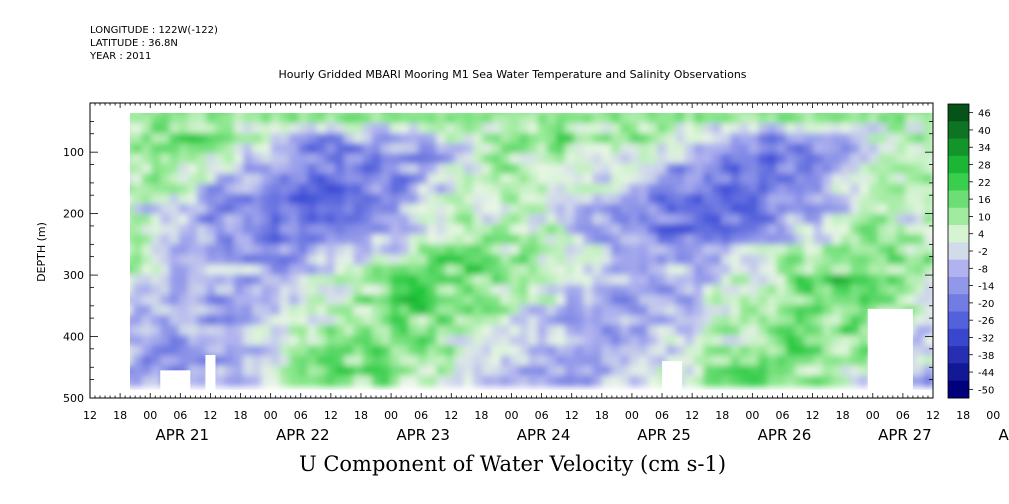  I want to click on colorbar-label: -20, so click(986, 304).